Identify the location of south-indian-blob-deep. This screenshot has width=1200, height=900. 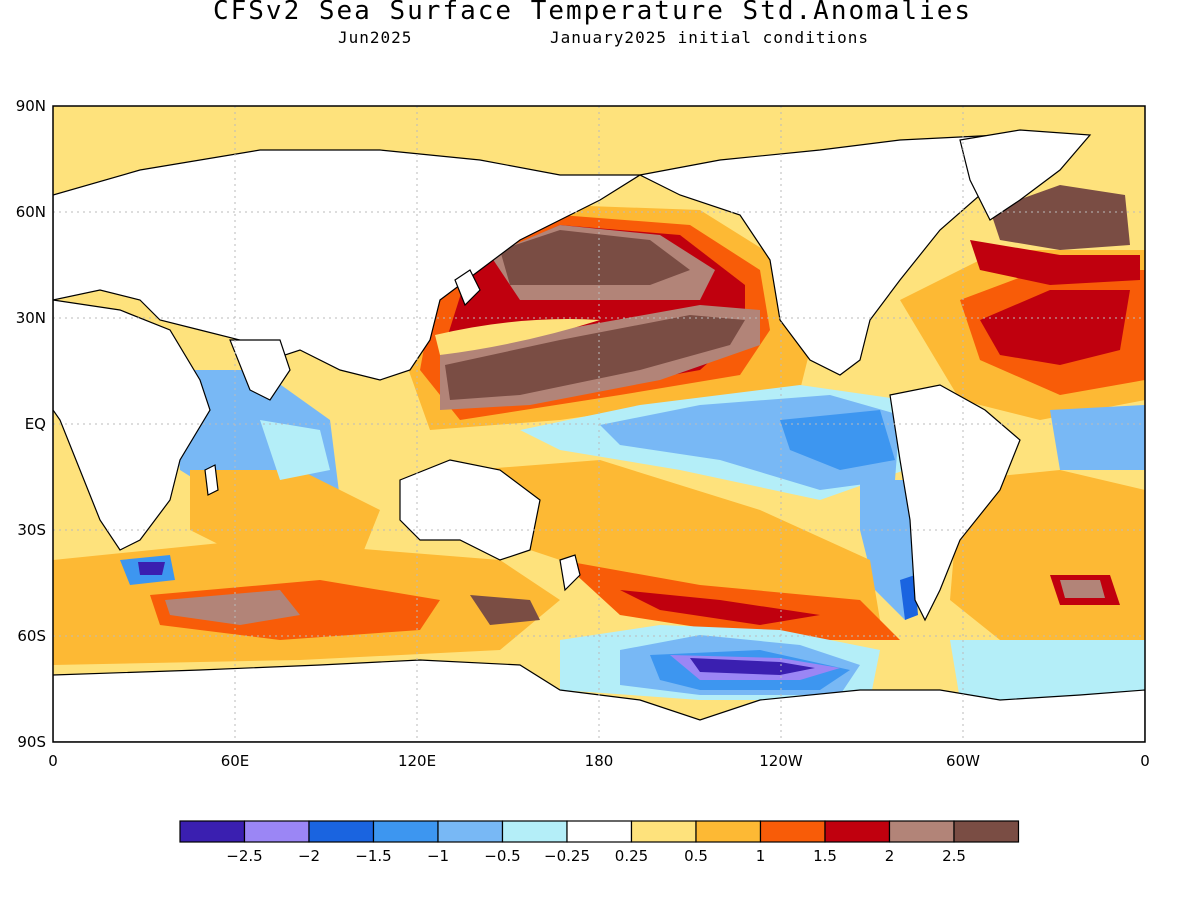
(151, 568).